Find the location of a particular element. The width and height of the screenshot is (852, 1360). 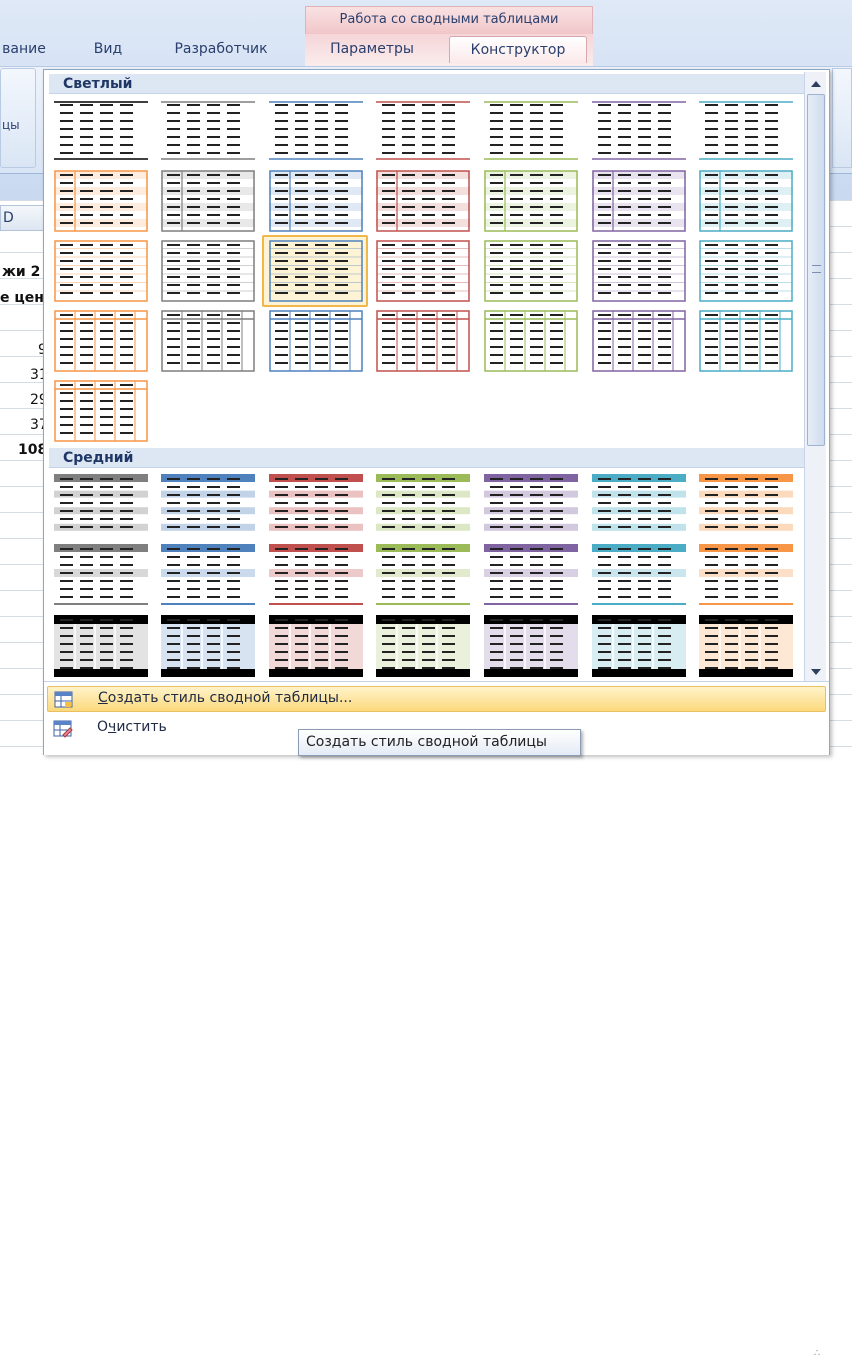

pivot-style-clear-icon is located at coordinates (63, 729).